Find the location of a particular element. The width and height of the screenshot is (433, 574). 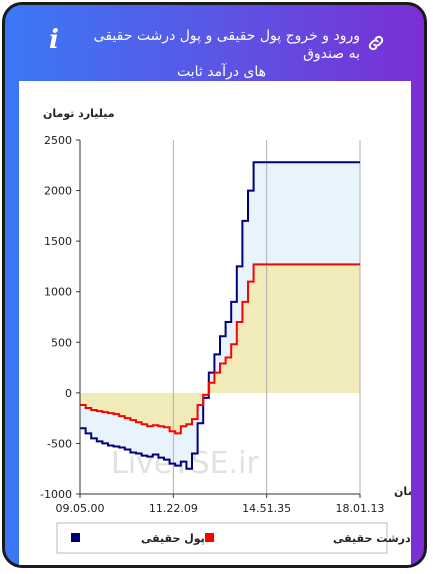

legend: پول حقیقی پول درشت حقیقی is located at coordinates (240, 538).